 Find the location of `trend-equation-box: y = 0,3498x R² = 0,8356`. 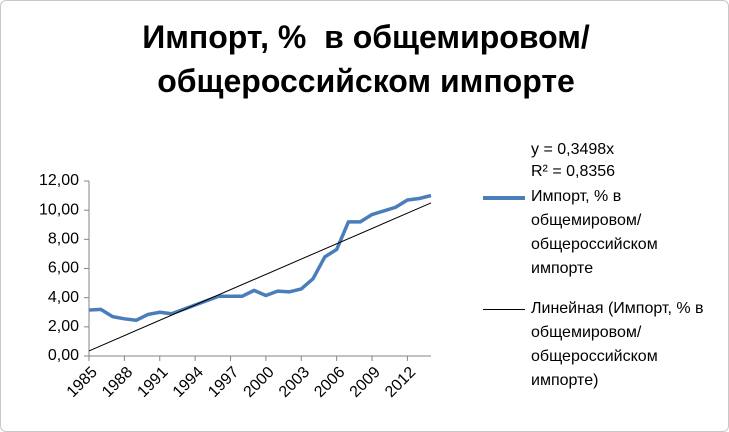

trend-equation-box: y = 0,3498x R² = 0,8356 is located at coordinates (573, 161).